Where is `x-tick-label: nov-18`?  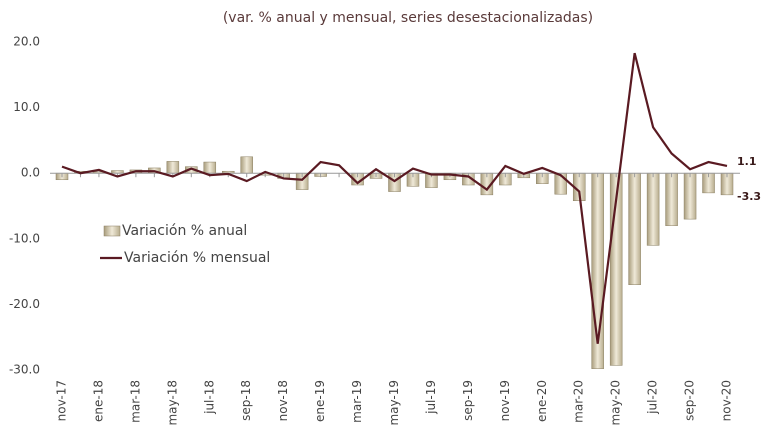 x-tick-label: nov-18 is located at coordinates (283, 400).